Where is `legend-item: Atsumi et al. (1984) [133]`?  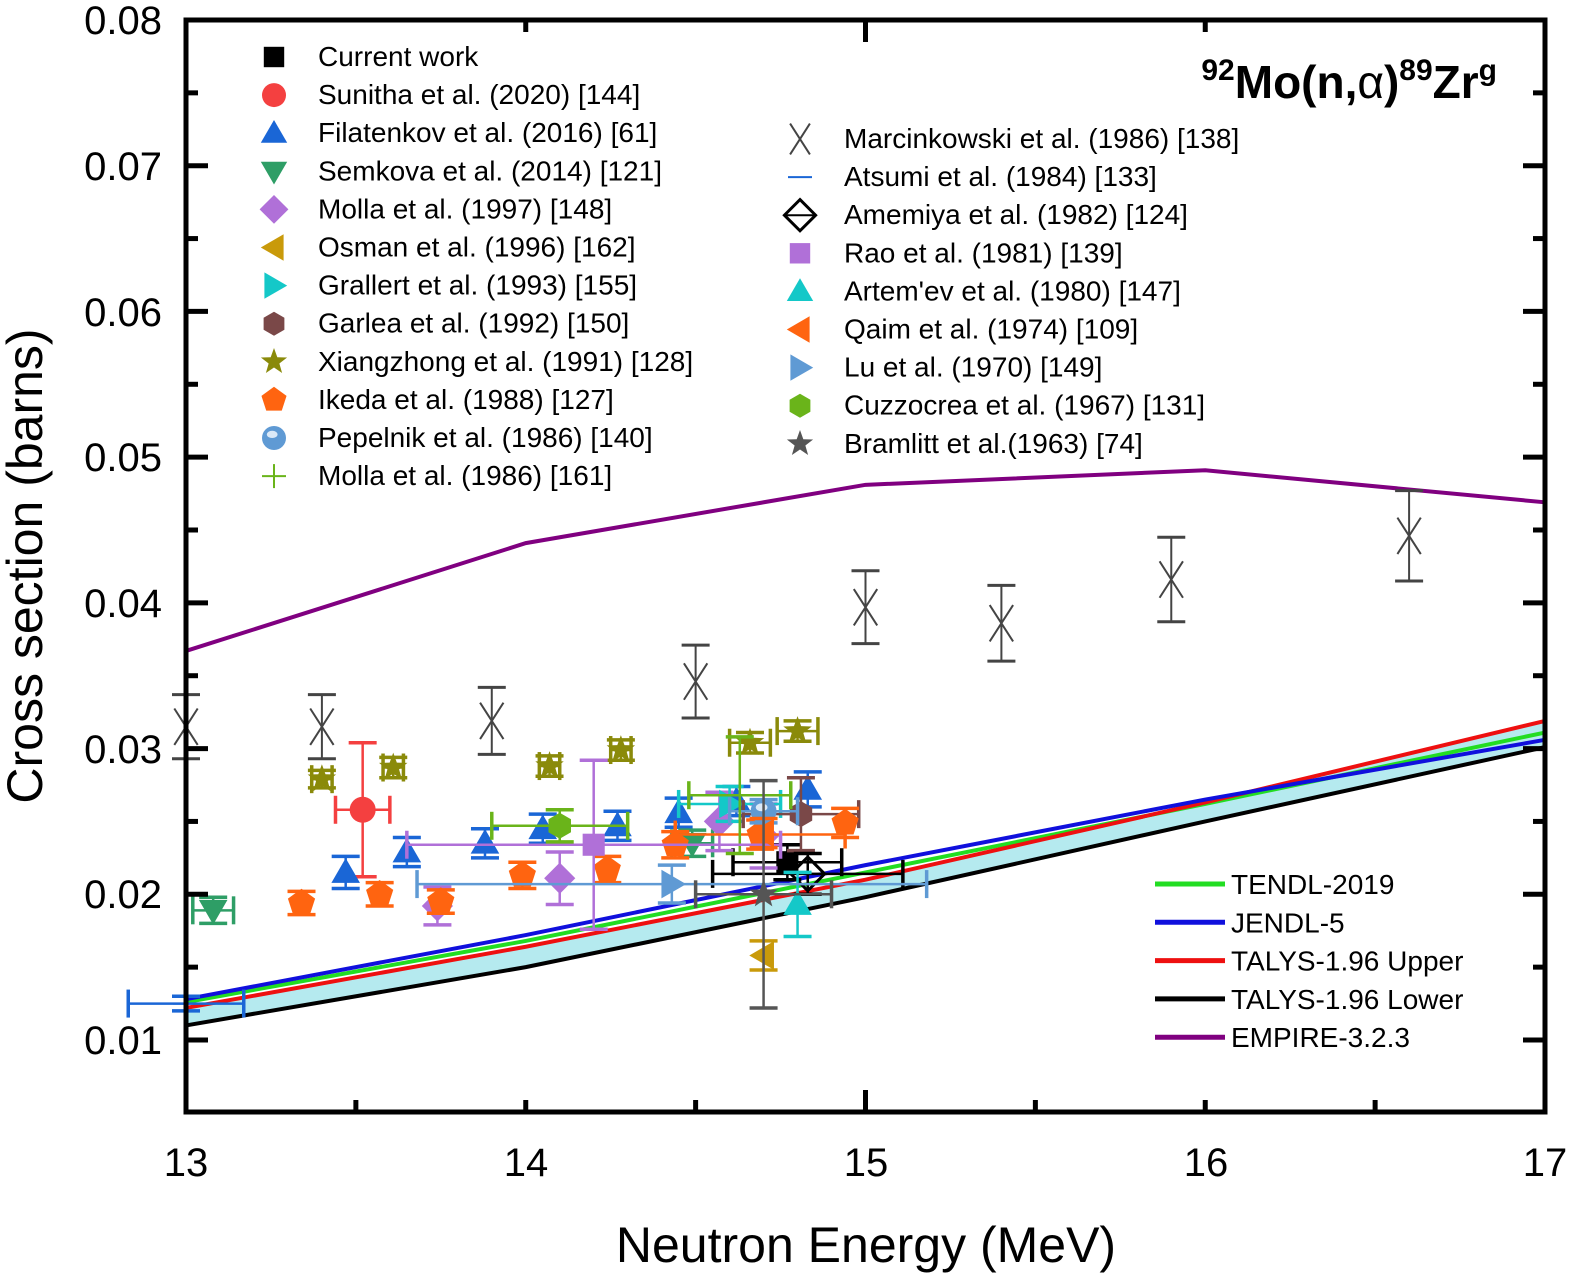 legend-item: Atsumi et al. (1984) [133] is located at coordinates (972, 176).